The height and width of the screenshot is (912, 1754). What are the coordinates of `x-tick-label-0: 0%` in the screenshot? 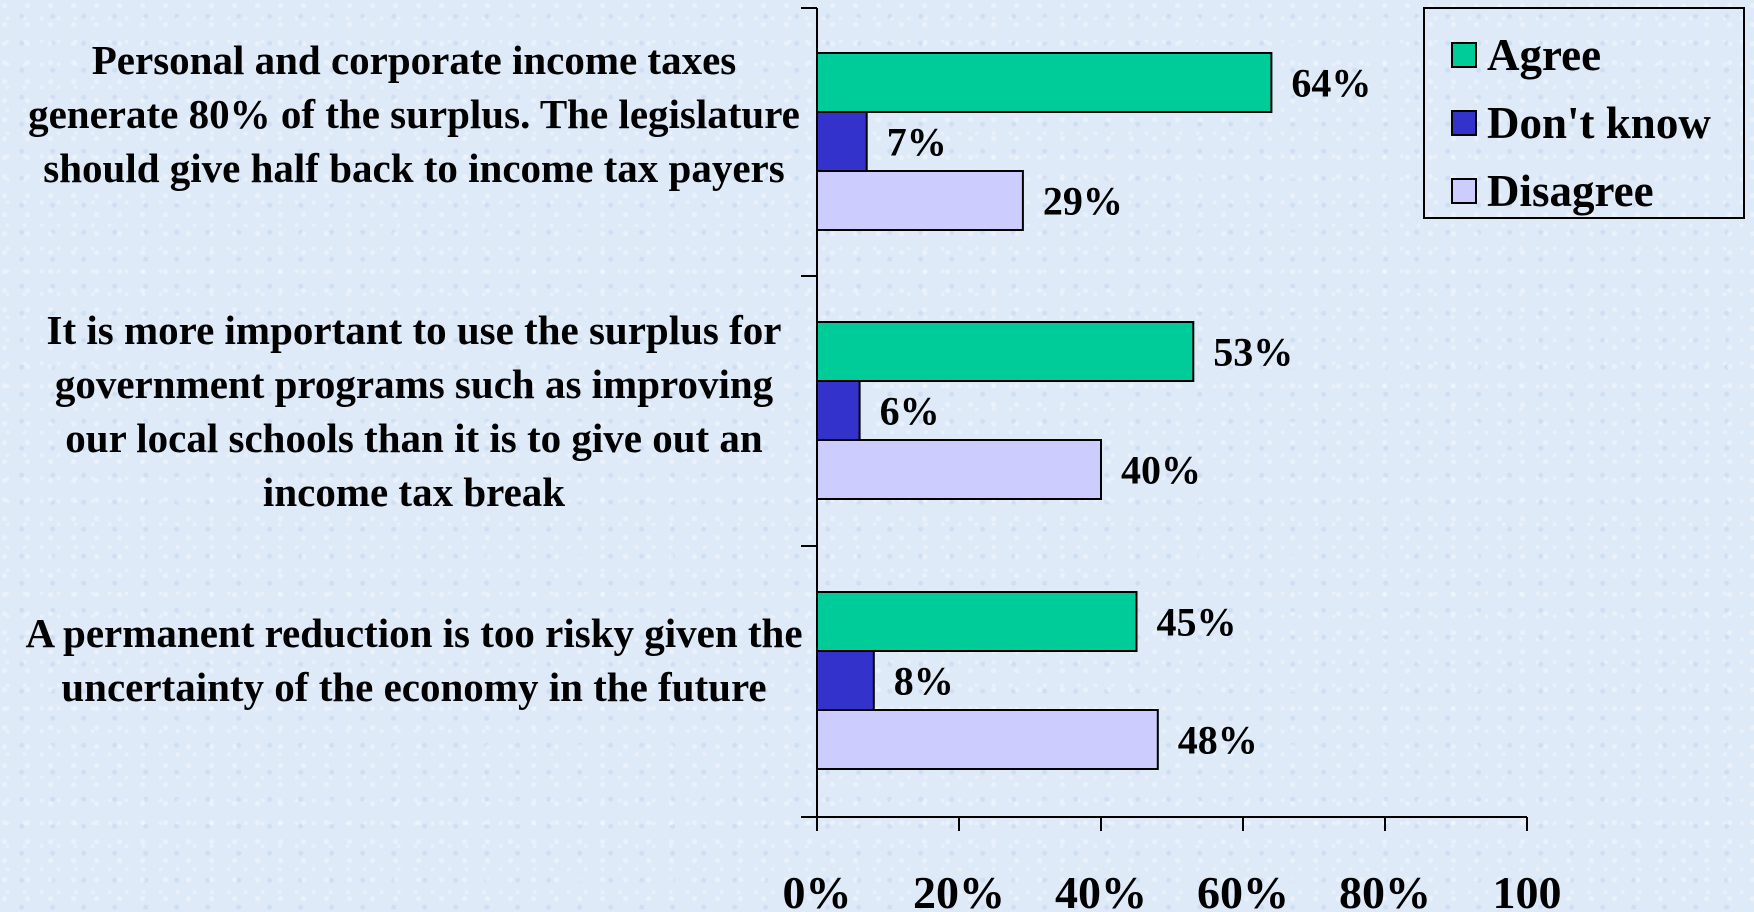 It's located at (817, 889).